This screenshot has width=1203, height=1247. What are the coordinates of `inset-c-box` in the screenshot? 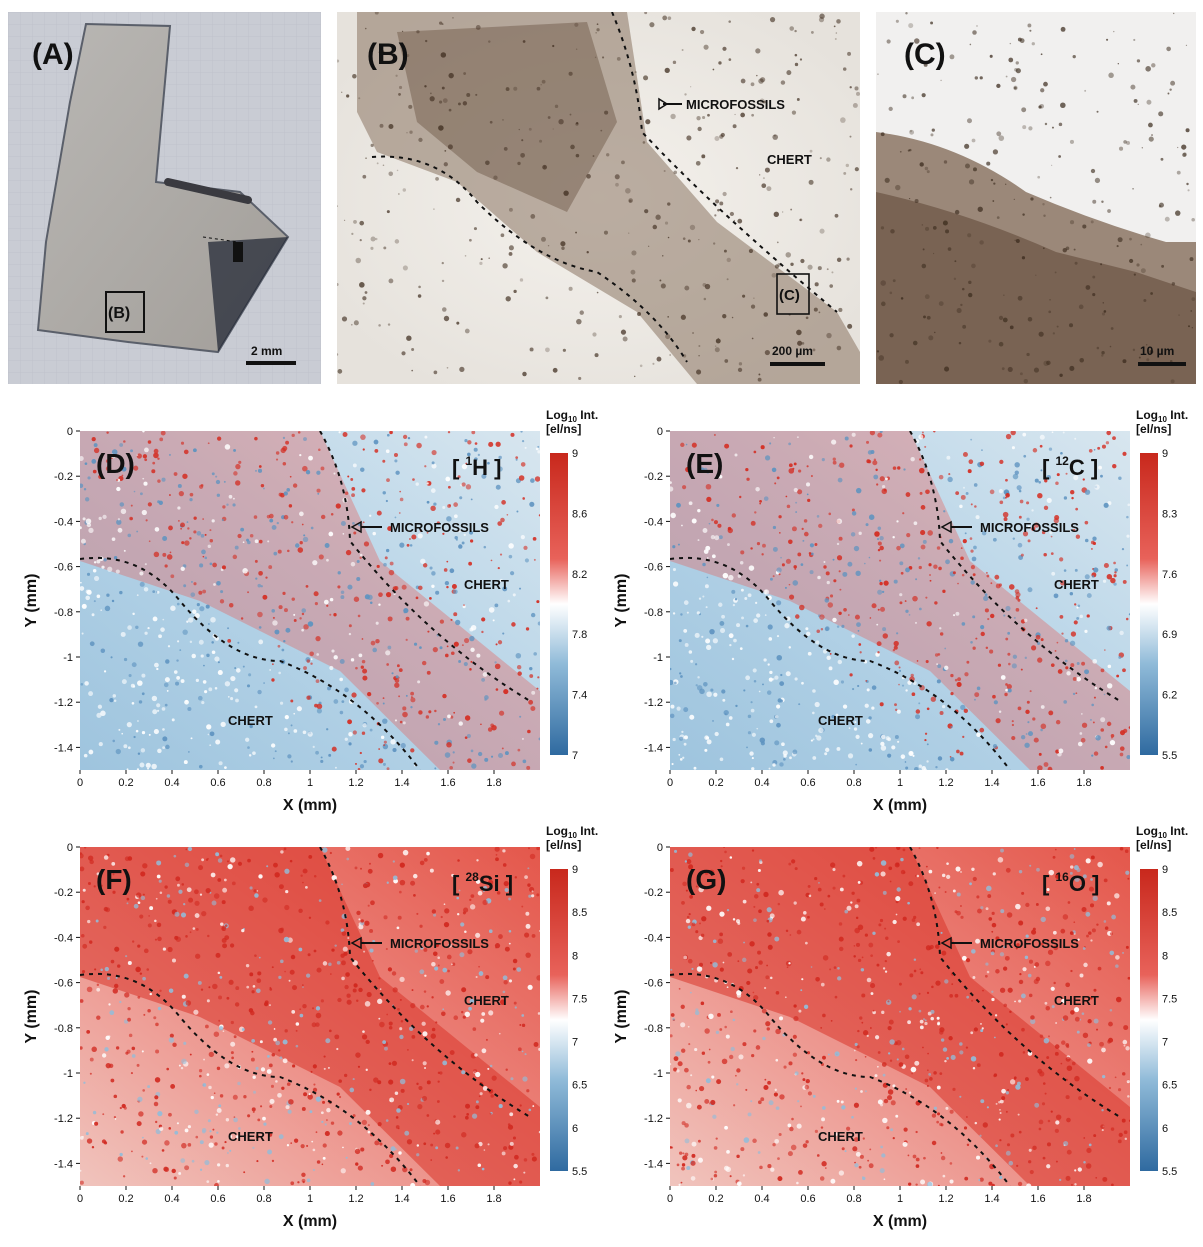 It's located at (793, 294).